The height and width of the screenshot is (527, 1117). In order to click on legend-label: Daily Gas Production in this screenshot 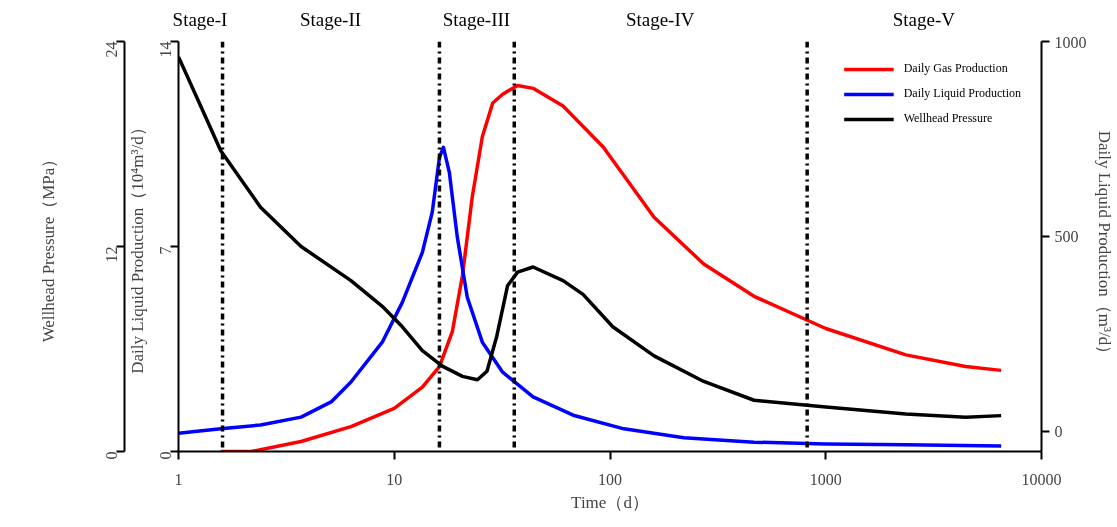, I will do `click(955, 68)`.